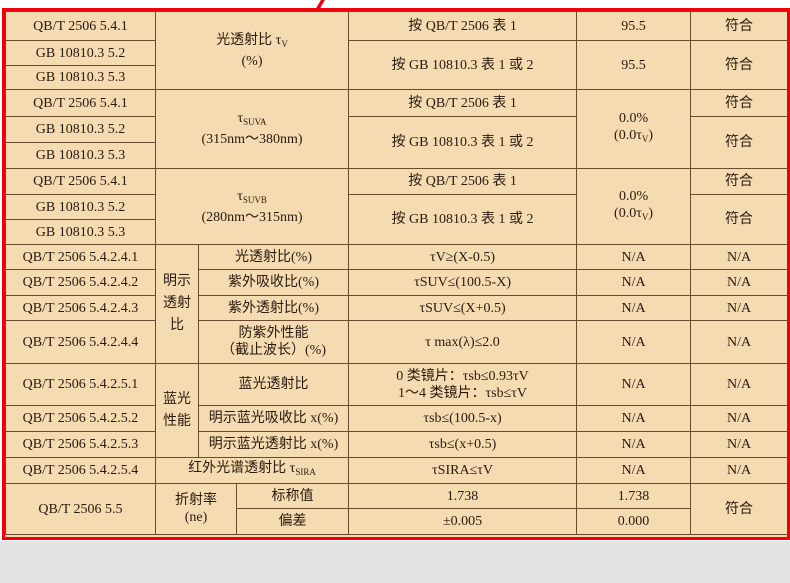 This screenshot has height=583, width=790. Describe the element at coordinates (252, 129) in the screenshot. I see `item-suva: τSUVA (315nm～380nm)` at that location.